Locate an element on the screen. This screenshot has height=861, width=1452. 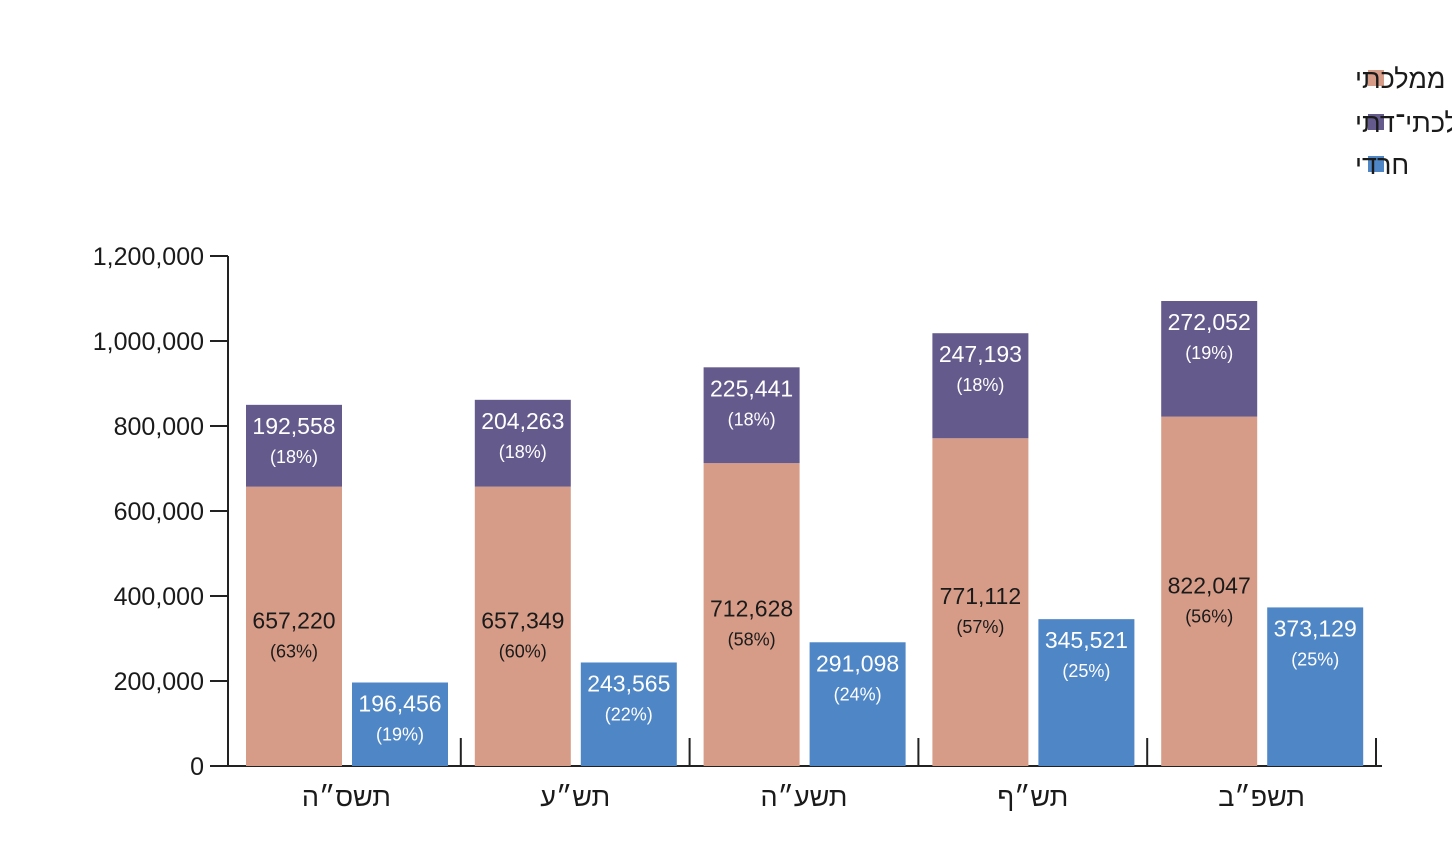
bar-value-label: 712,628 is located at coordinates (751, 609).